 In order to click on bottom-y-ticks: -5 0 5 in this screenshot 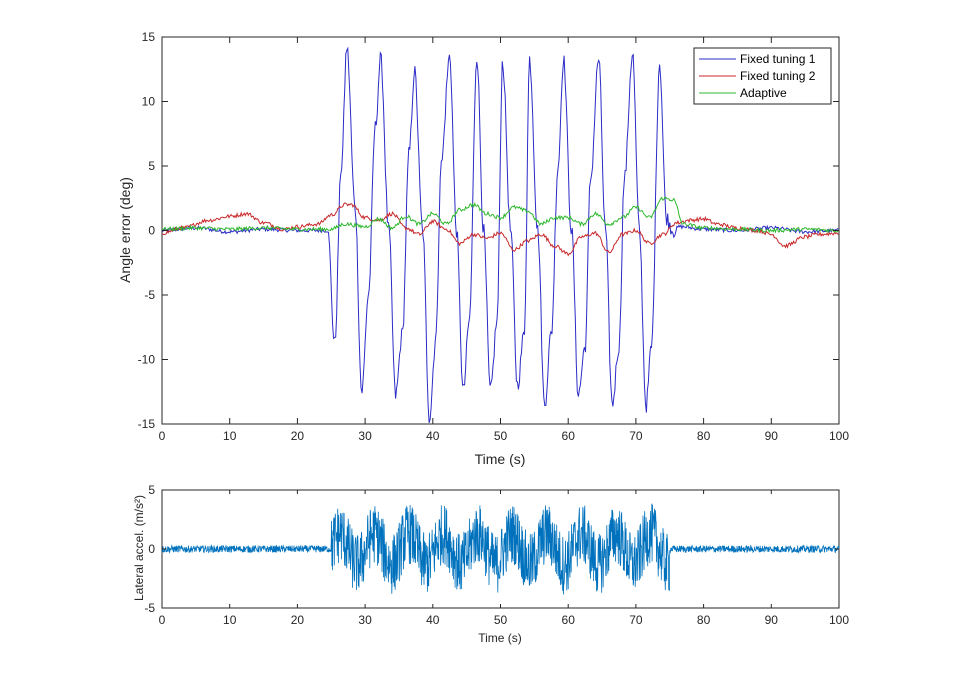, I will do `click(491, 549)`.